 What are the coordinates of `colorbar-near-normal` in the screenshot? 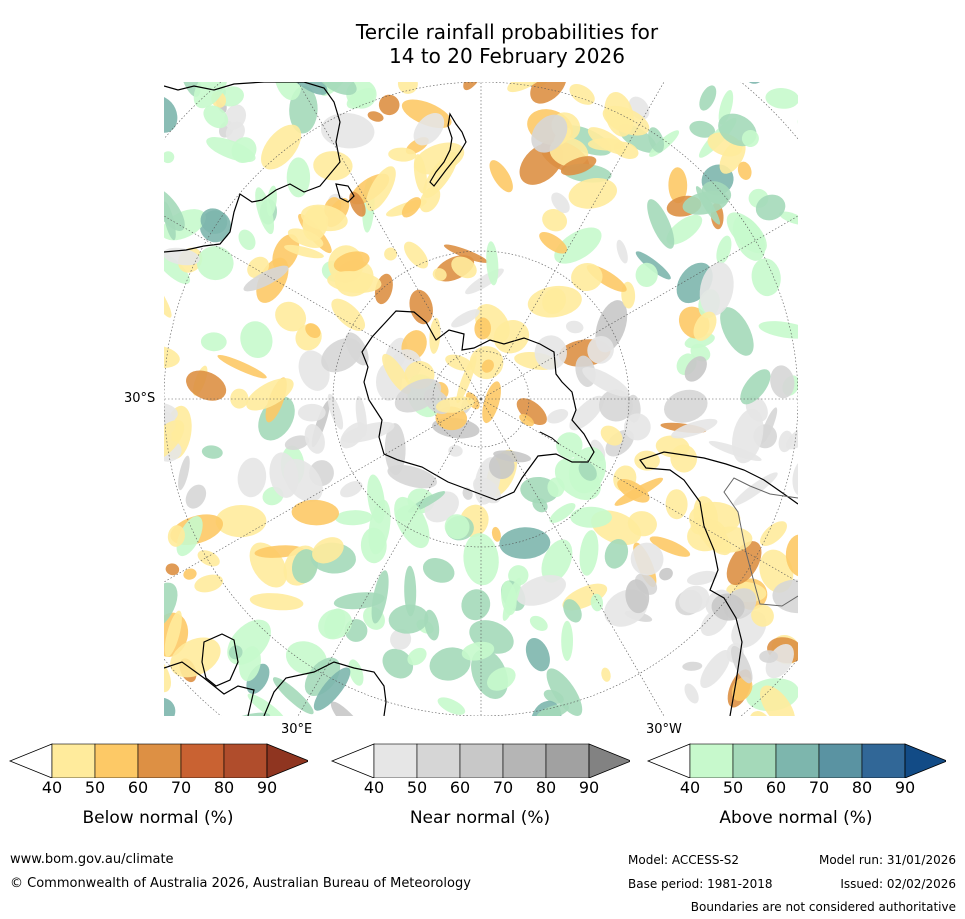 It's located at (480, 760).